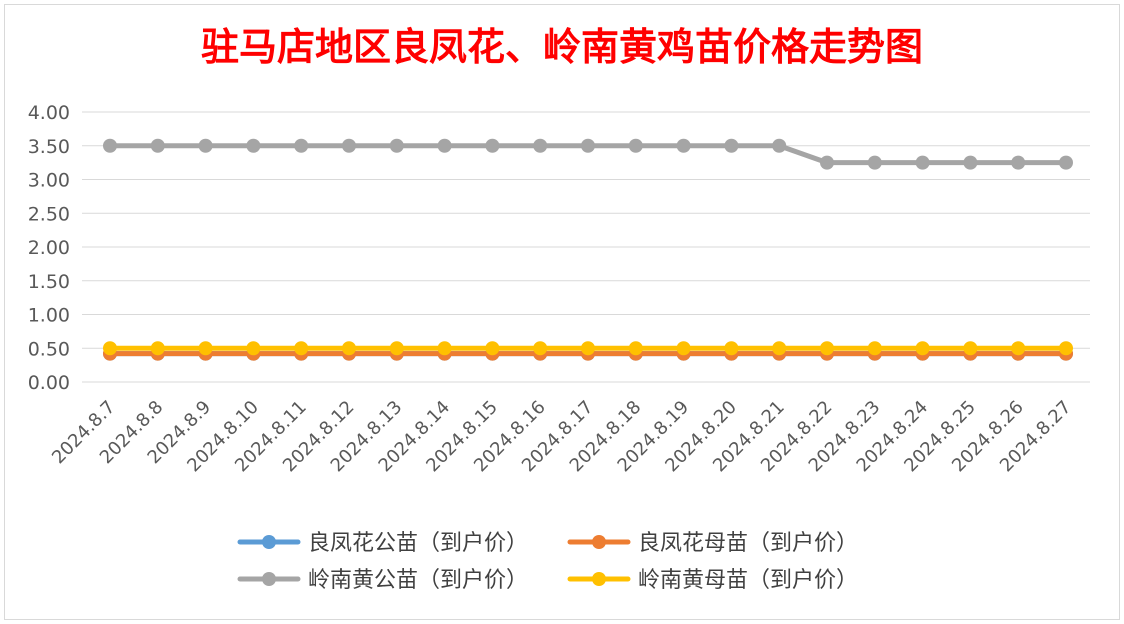  What do you see at coordinates (748, 543) in the screenshot?
I see `legend-label: 良凤花母苗（到户价）` at bounding box center [748, 543].